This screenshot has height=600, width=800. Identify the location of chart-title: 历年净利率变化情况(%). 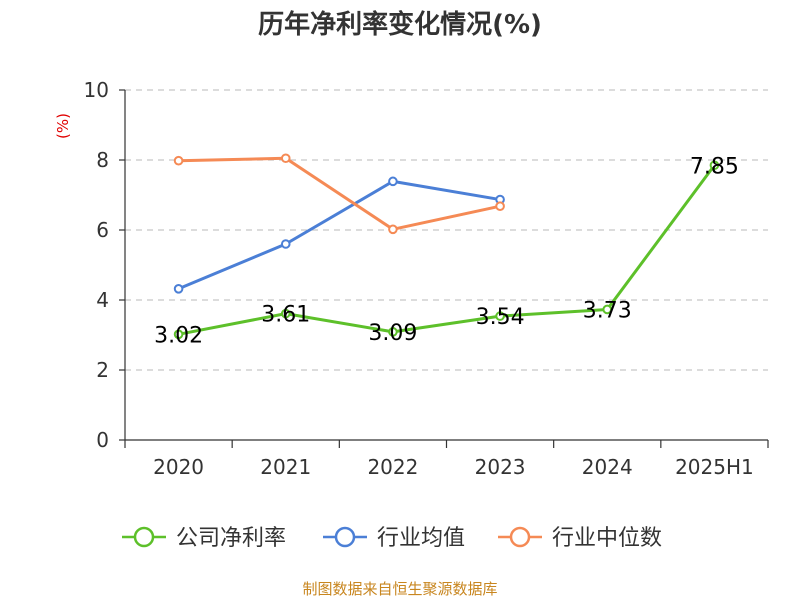
(400, 24).